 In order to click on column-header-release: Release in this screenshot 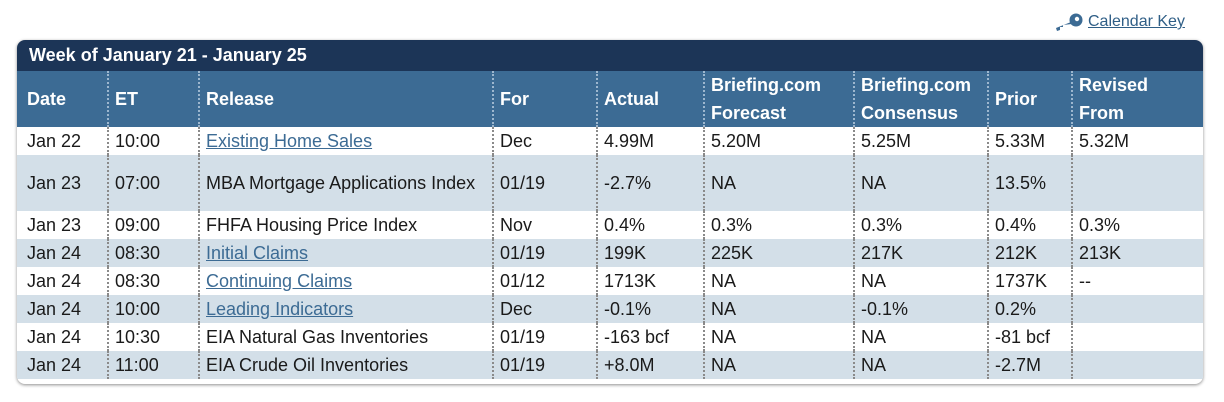, I will do `click(345, 99)`.